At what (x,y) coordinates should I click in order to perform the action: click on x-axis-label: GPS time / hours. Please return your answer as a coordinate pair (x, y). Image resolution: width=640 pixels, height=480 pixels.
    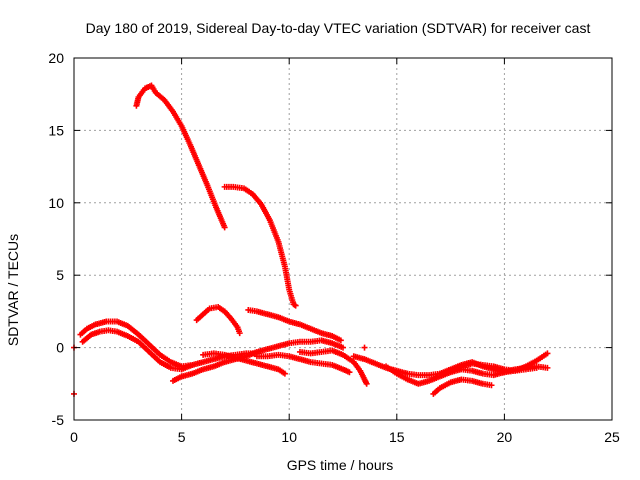
    Looking at the image, I should click on (340, 465).